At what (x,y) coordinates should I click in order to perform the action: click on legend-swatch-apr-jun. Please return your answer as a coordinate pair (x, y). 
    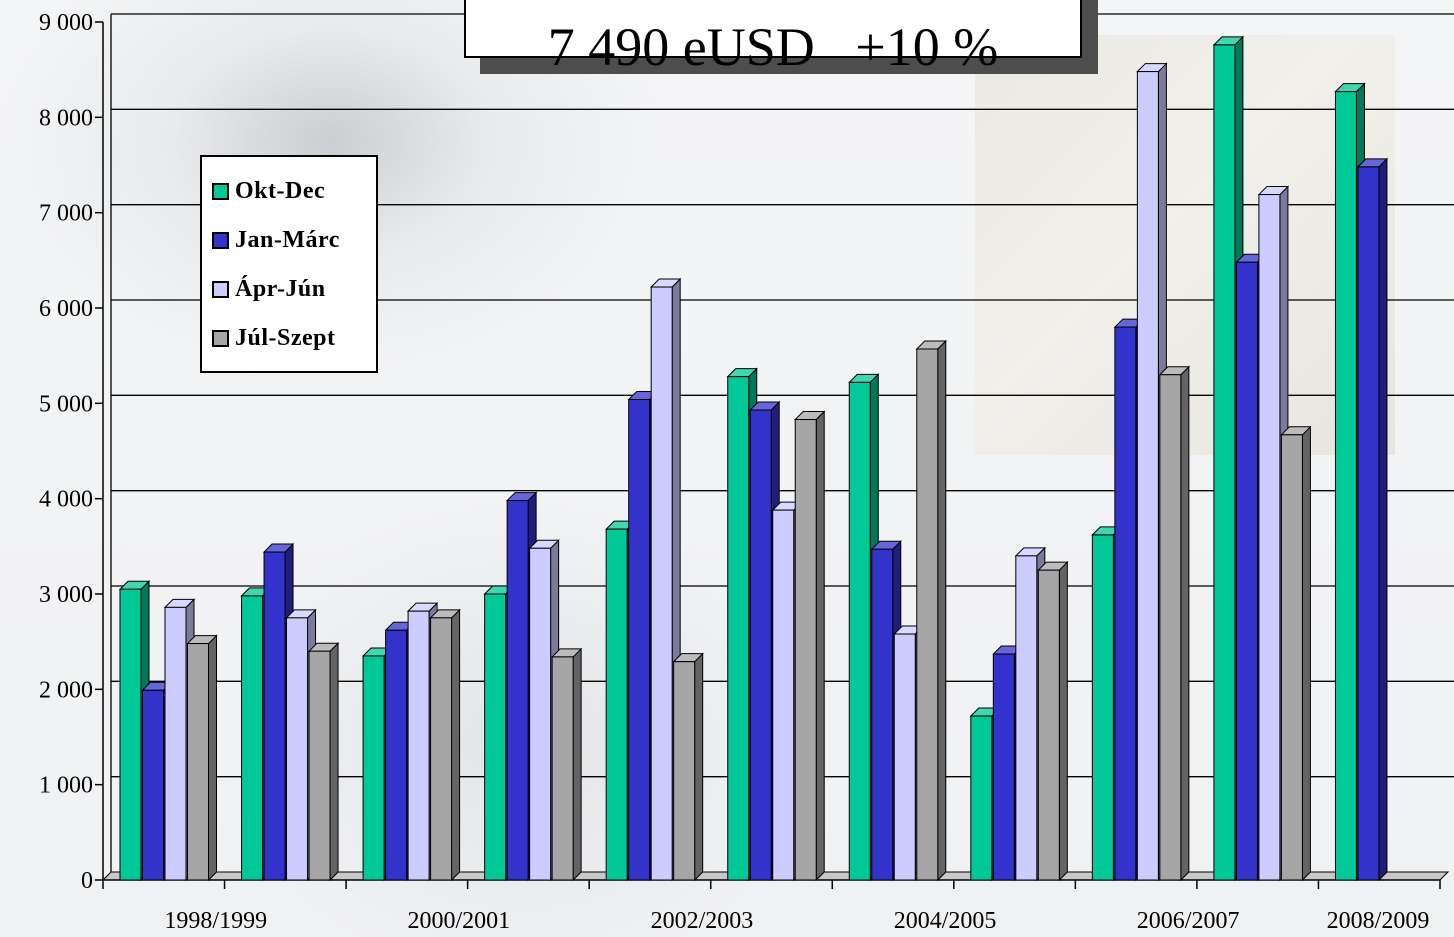
    Looking at the image, I should click on (220, 289).